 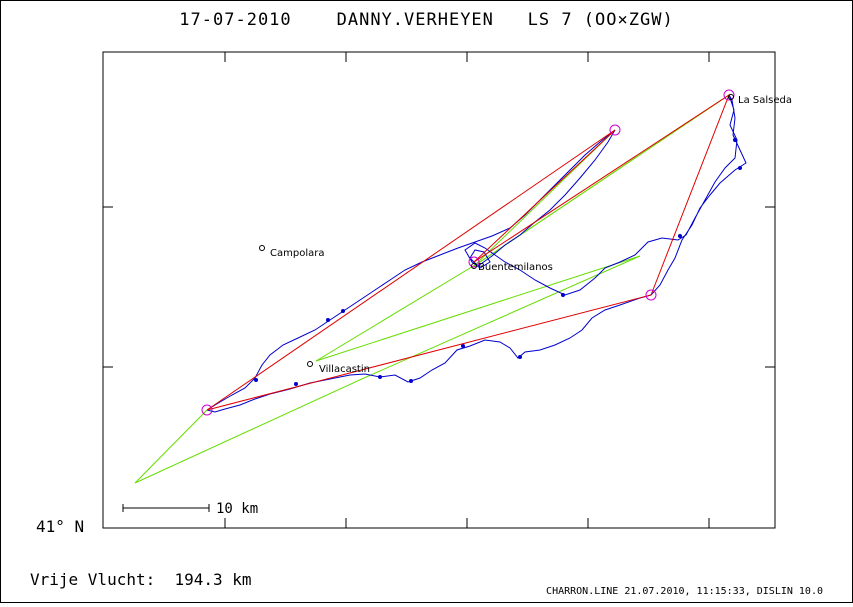 I want to click on scale-bar, so click(x=166, y=508).